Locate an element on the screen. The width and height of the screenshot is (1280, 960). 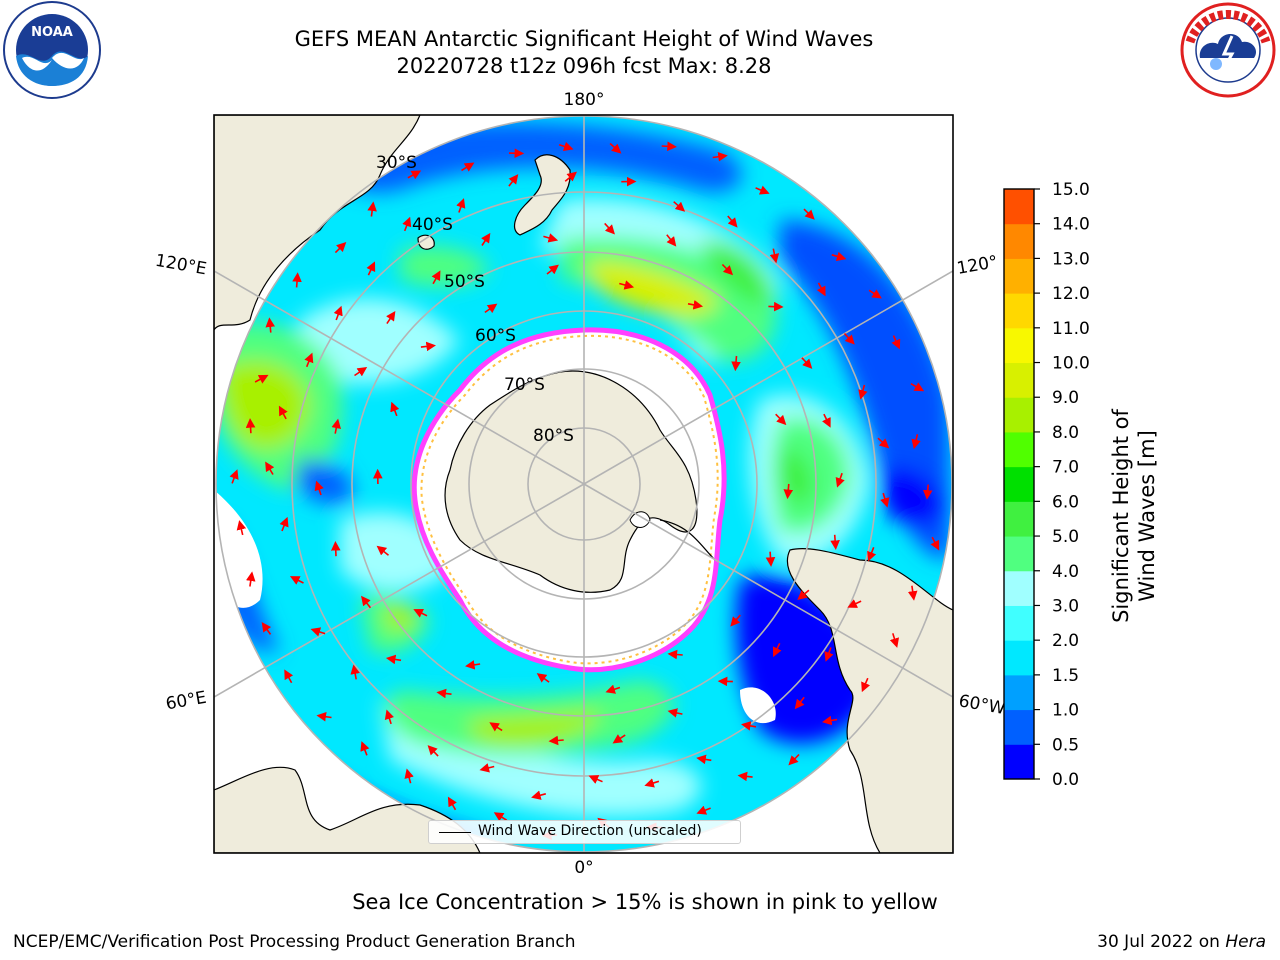
colorbar-tick-label: 14.0 is located at coordinates (1071, 225).